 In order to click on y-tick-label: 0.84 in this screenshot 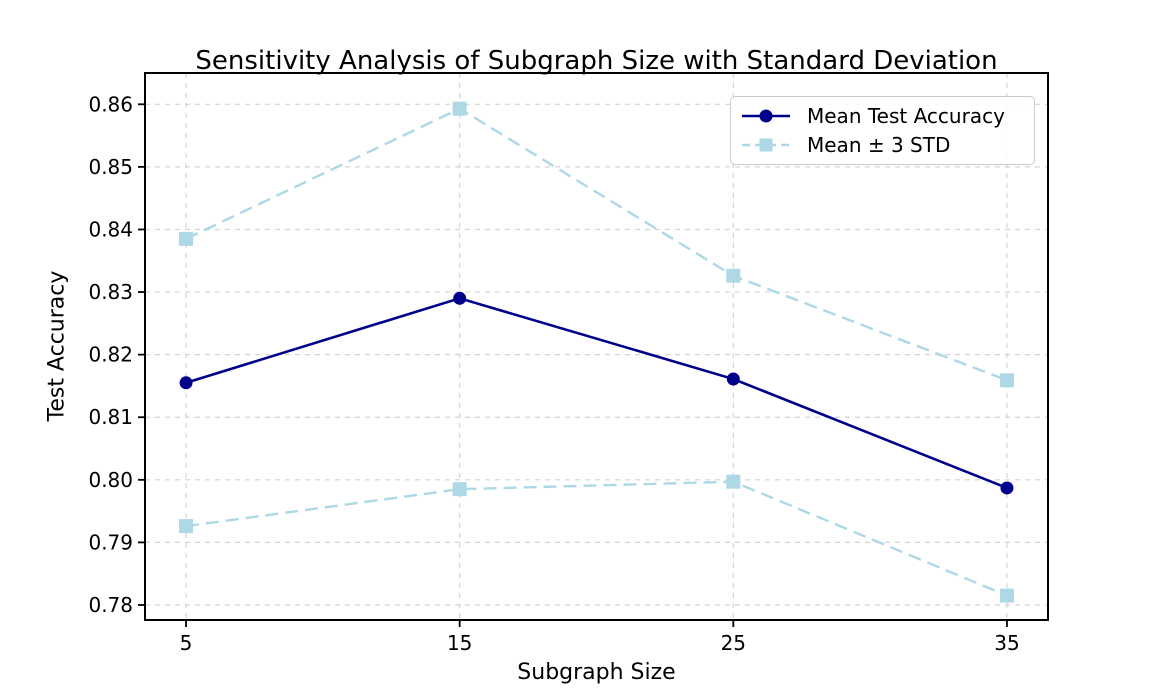, I will do `click(110, 229)`.